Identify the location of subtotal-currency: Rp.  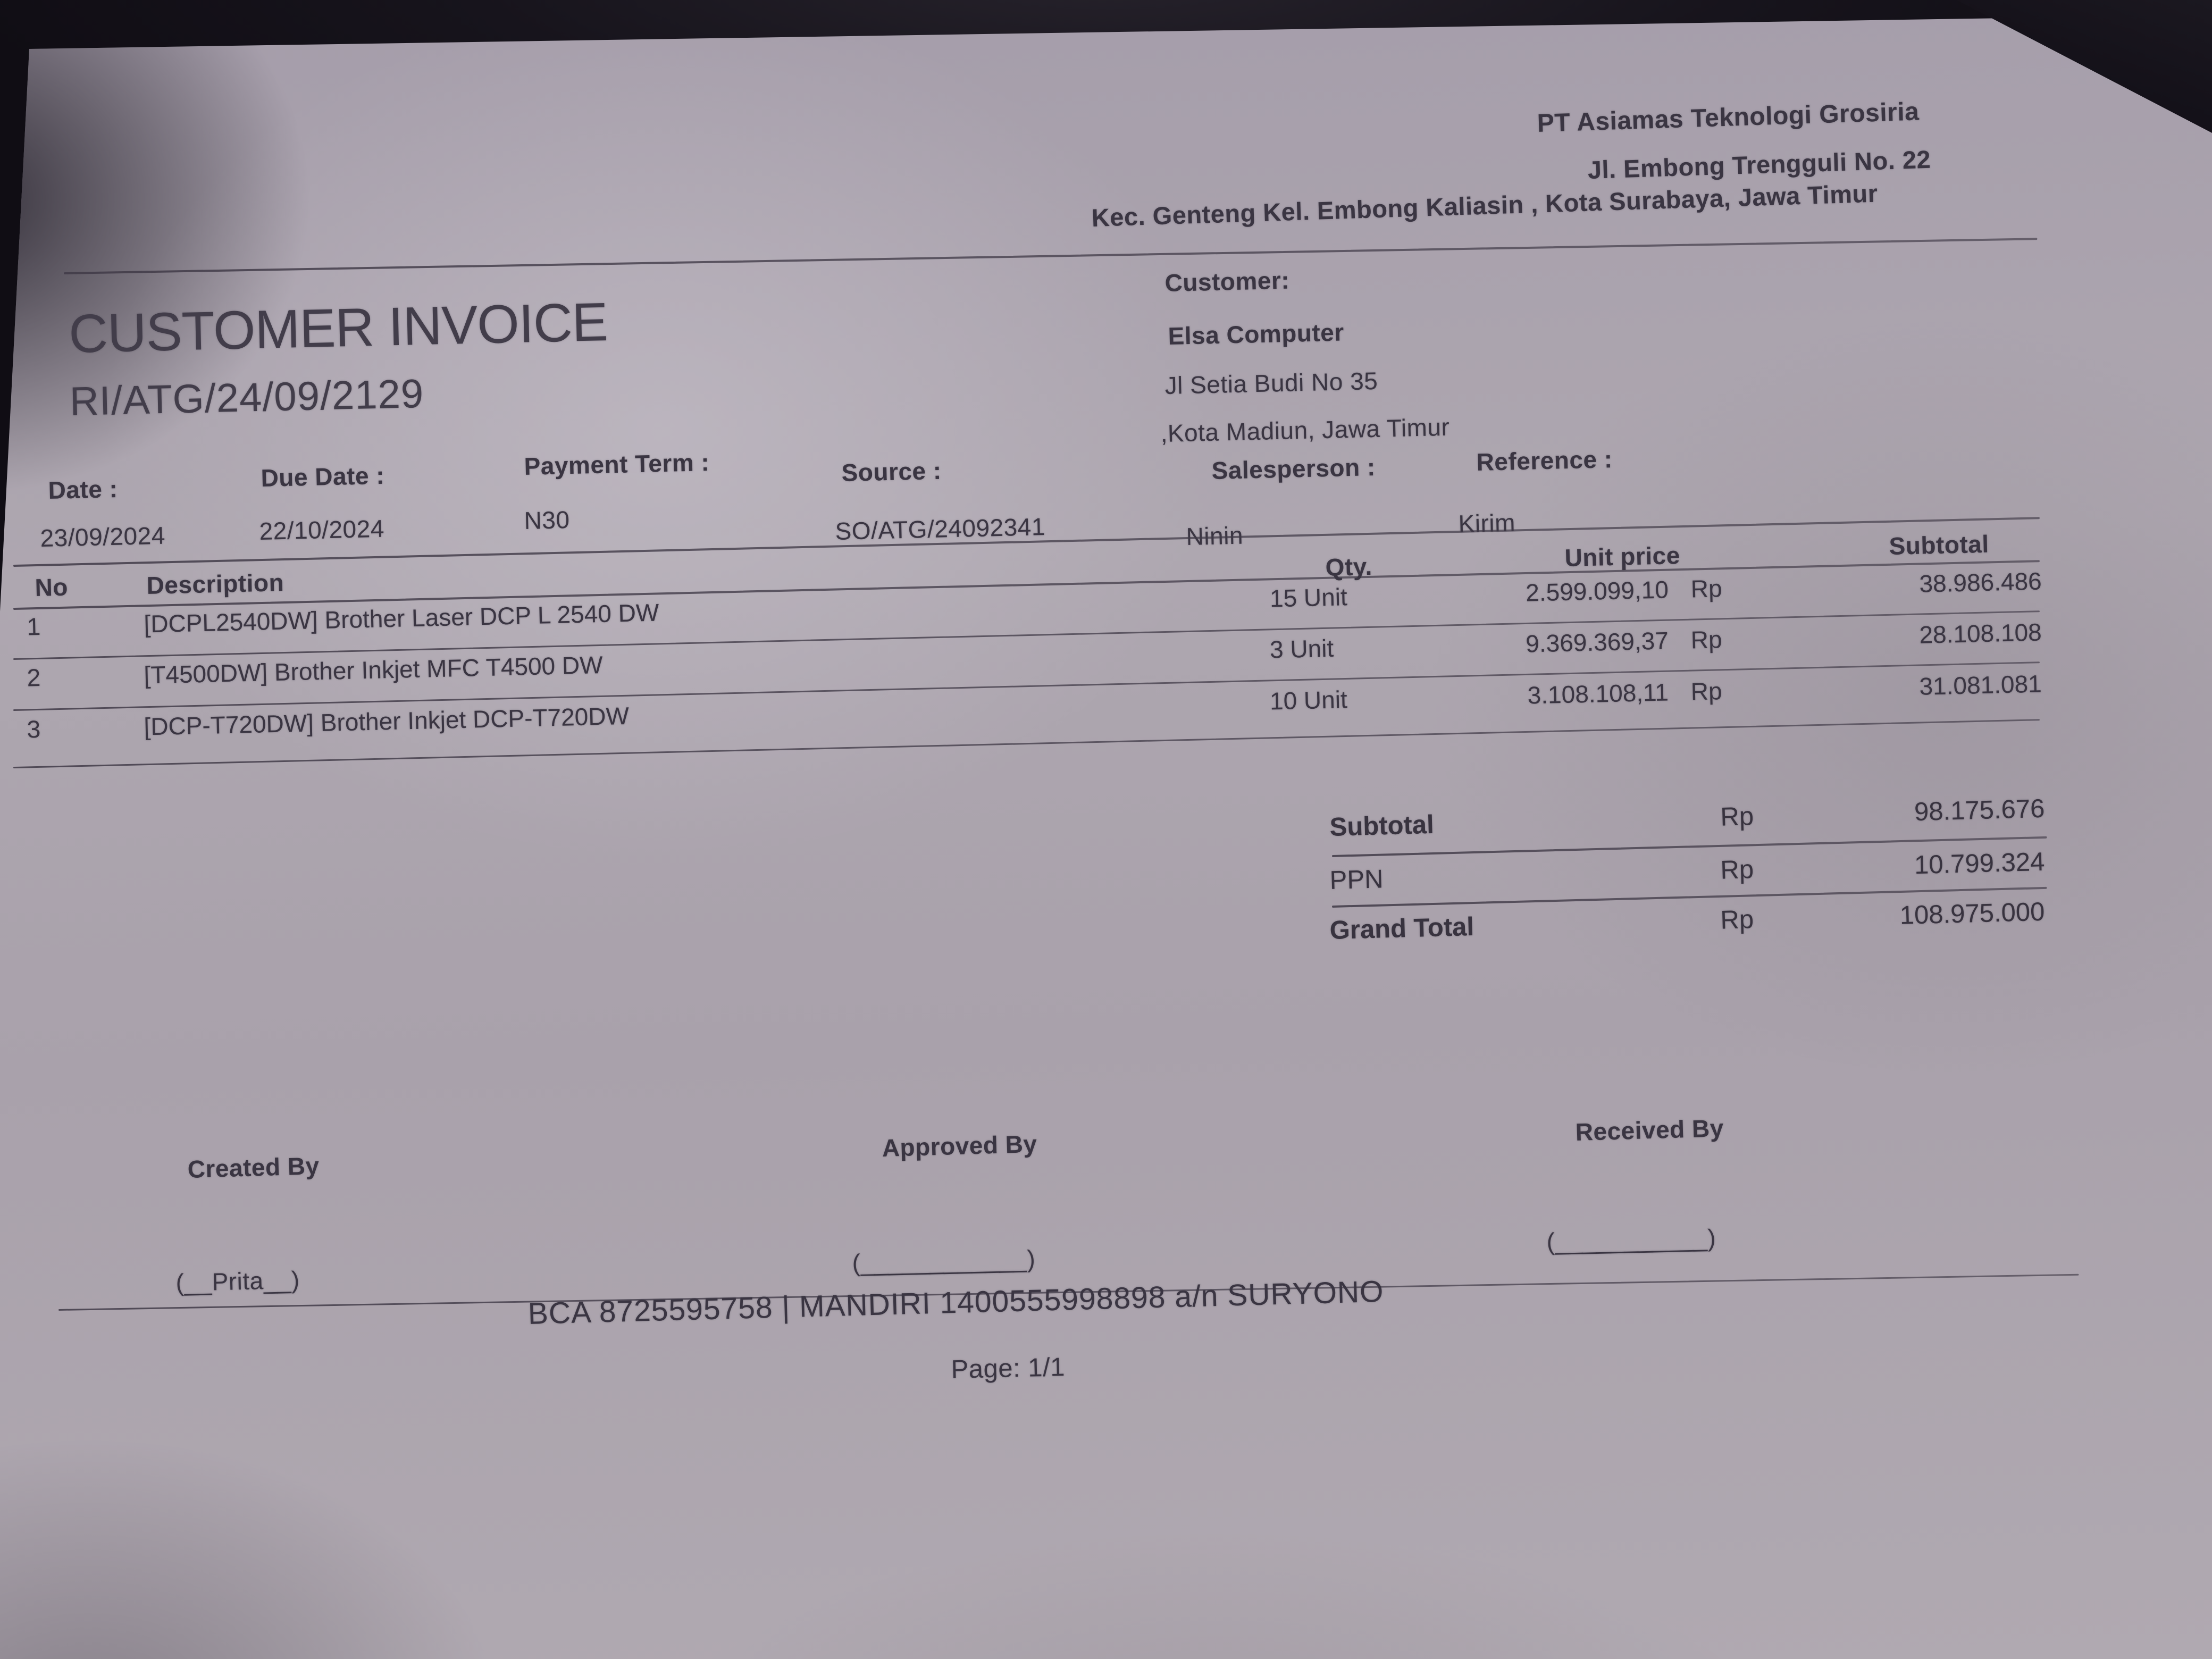
(1737, 817).